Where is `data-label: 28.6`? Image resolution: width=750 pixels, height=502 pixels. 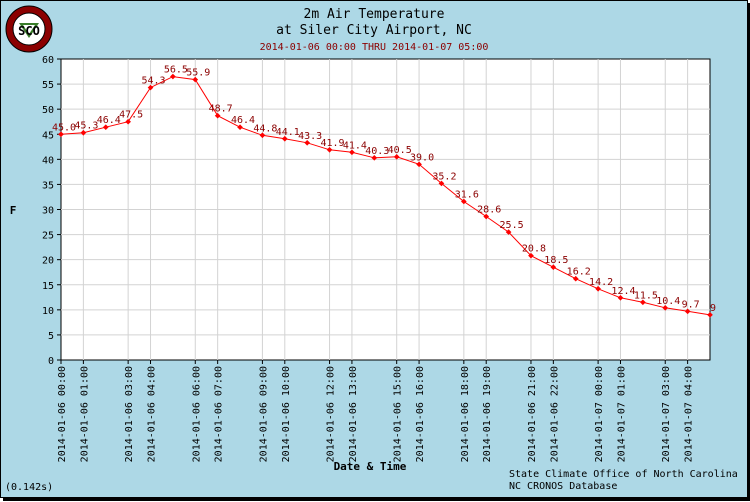
data-label: 28.6 is located at coordinates (489, 210).